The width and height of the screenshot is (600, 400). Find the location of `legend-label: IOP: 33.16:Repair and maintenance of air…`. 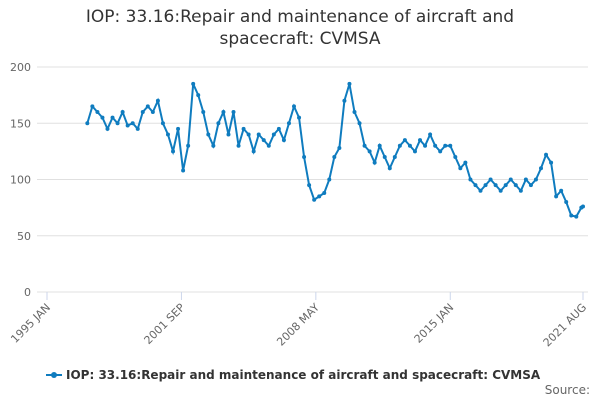

legend-label: IOP: 33.16:Repair and maintenance of air… is located at coordinates (303, 375).